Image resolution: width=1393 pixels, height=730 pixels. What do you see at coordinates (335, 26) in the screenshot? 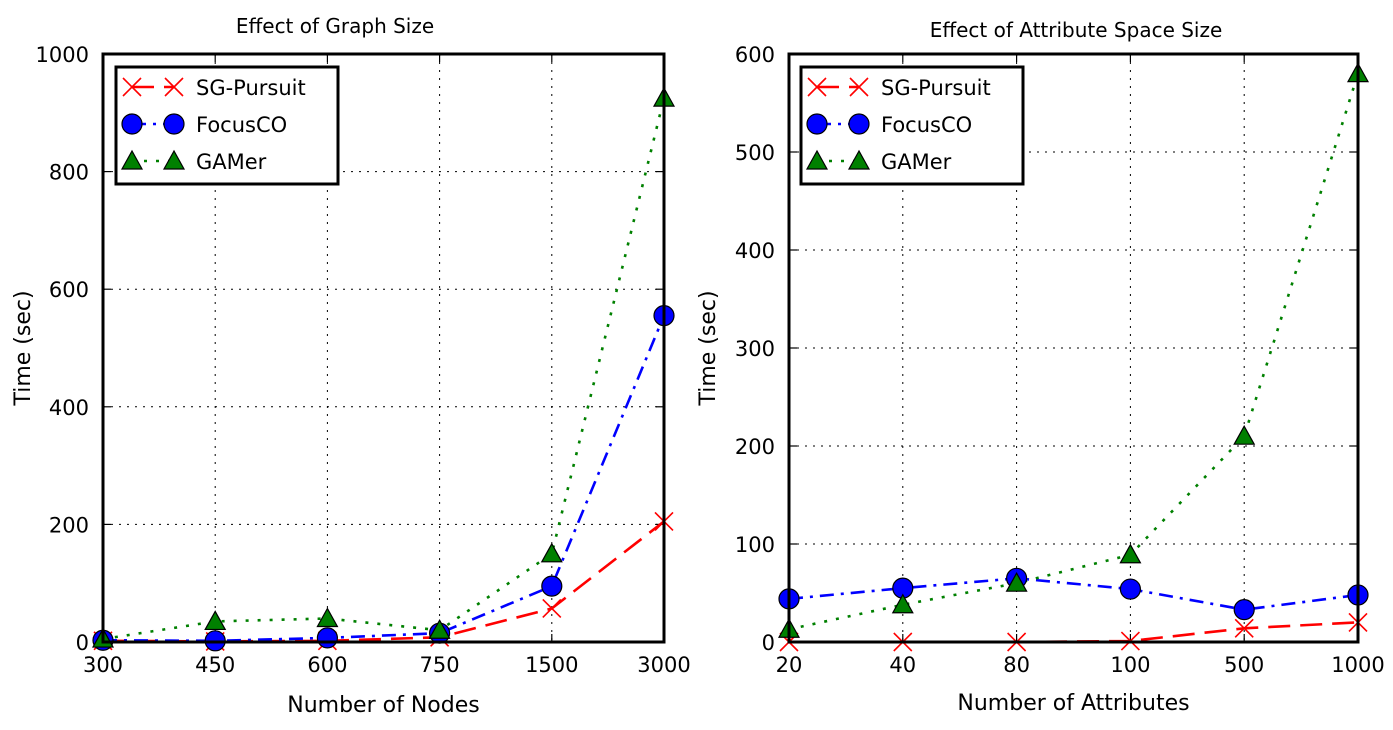
I see `chart-title: Effect of Graph Size` at bounding box center [335, 26].